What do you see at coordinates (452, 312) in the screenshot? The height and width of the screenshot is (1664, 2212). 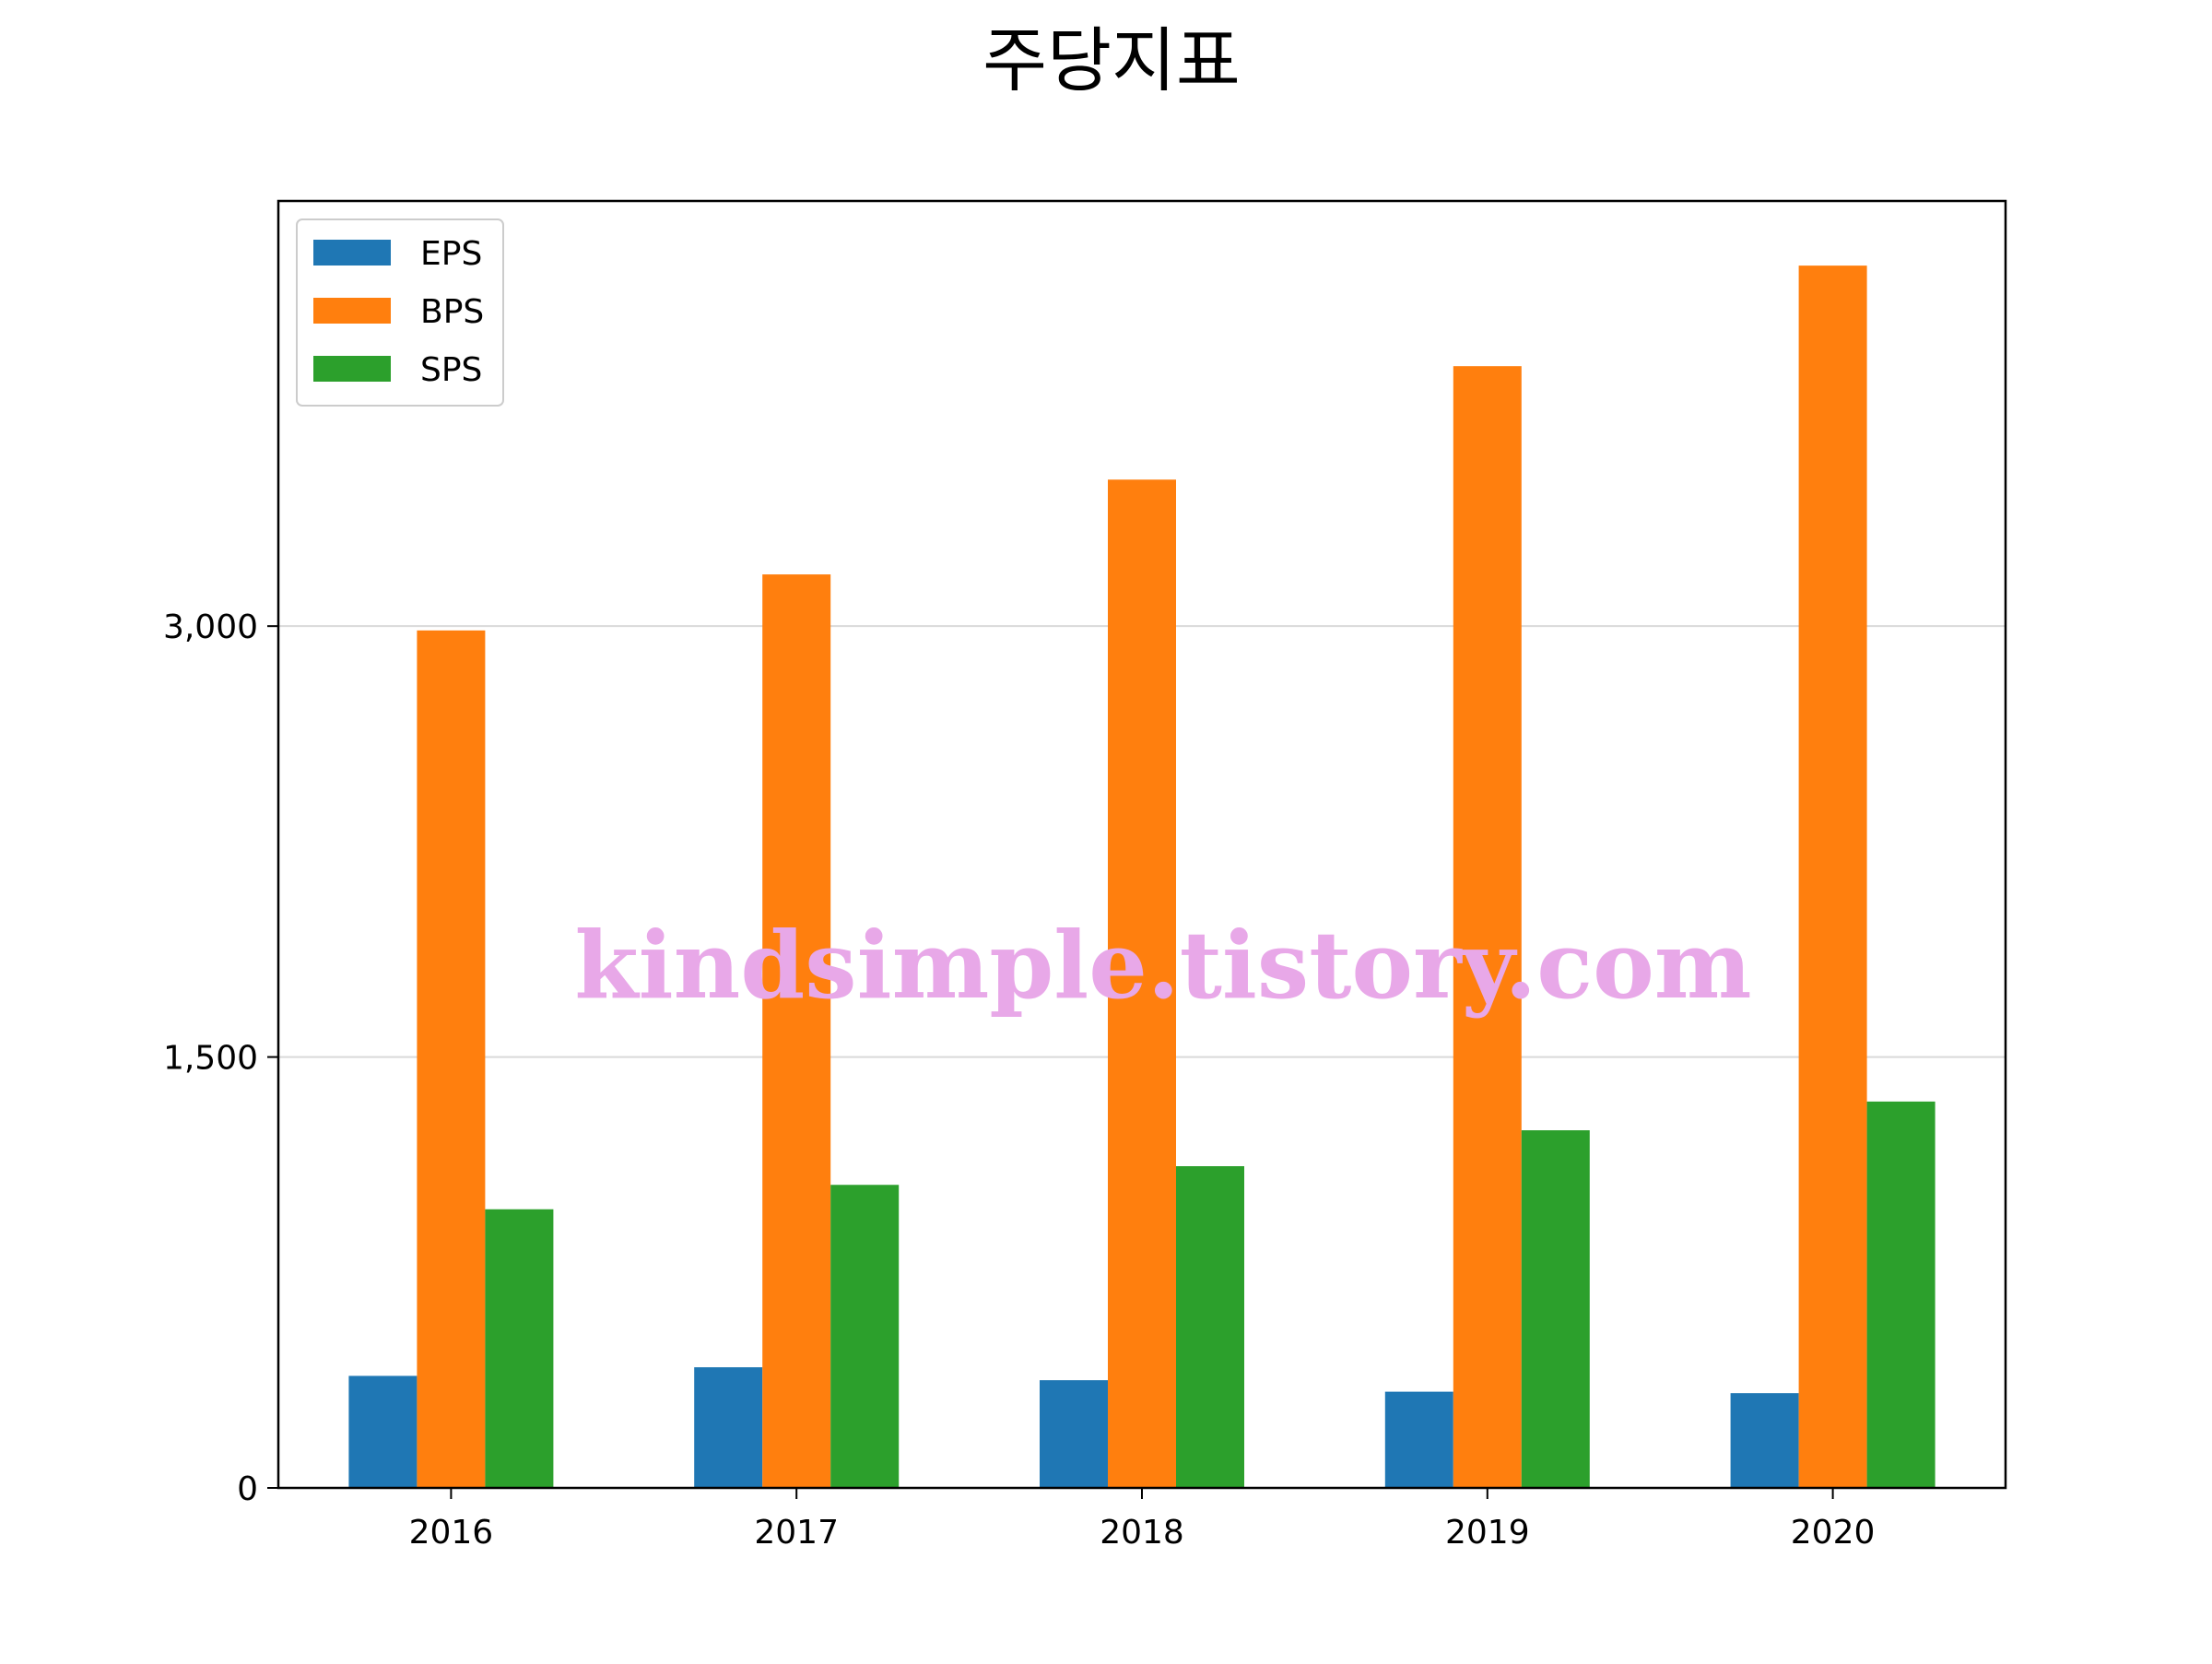 I see `legend-label-bps: BPS` at bounding box center [452, 312].